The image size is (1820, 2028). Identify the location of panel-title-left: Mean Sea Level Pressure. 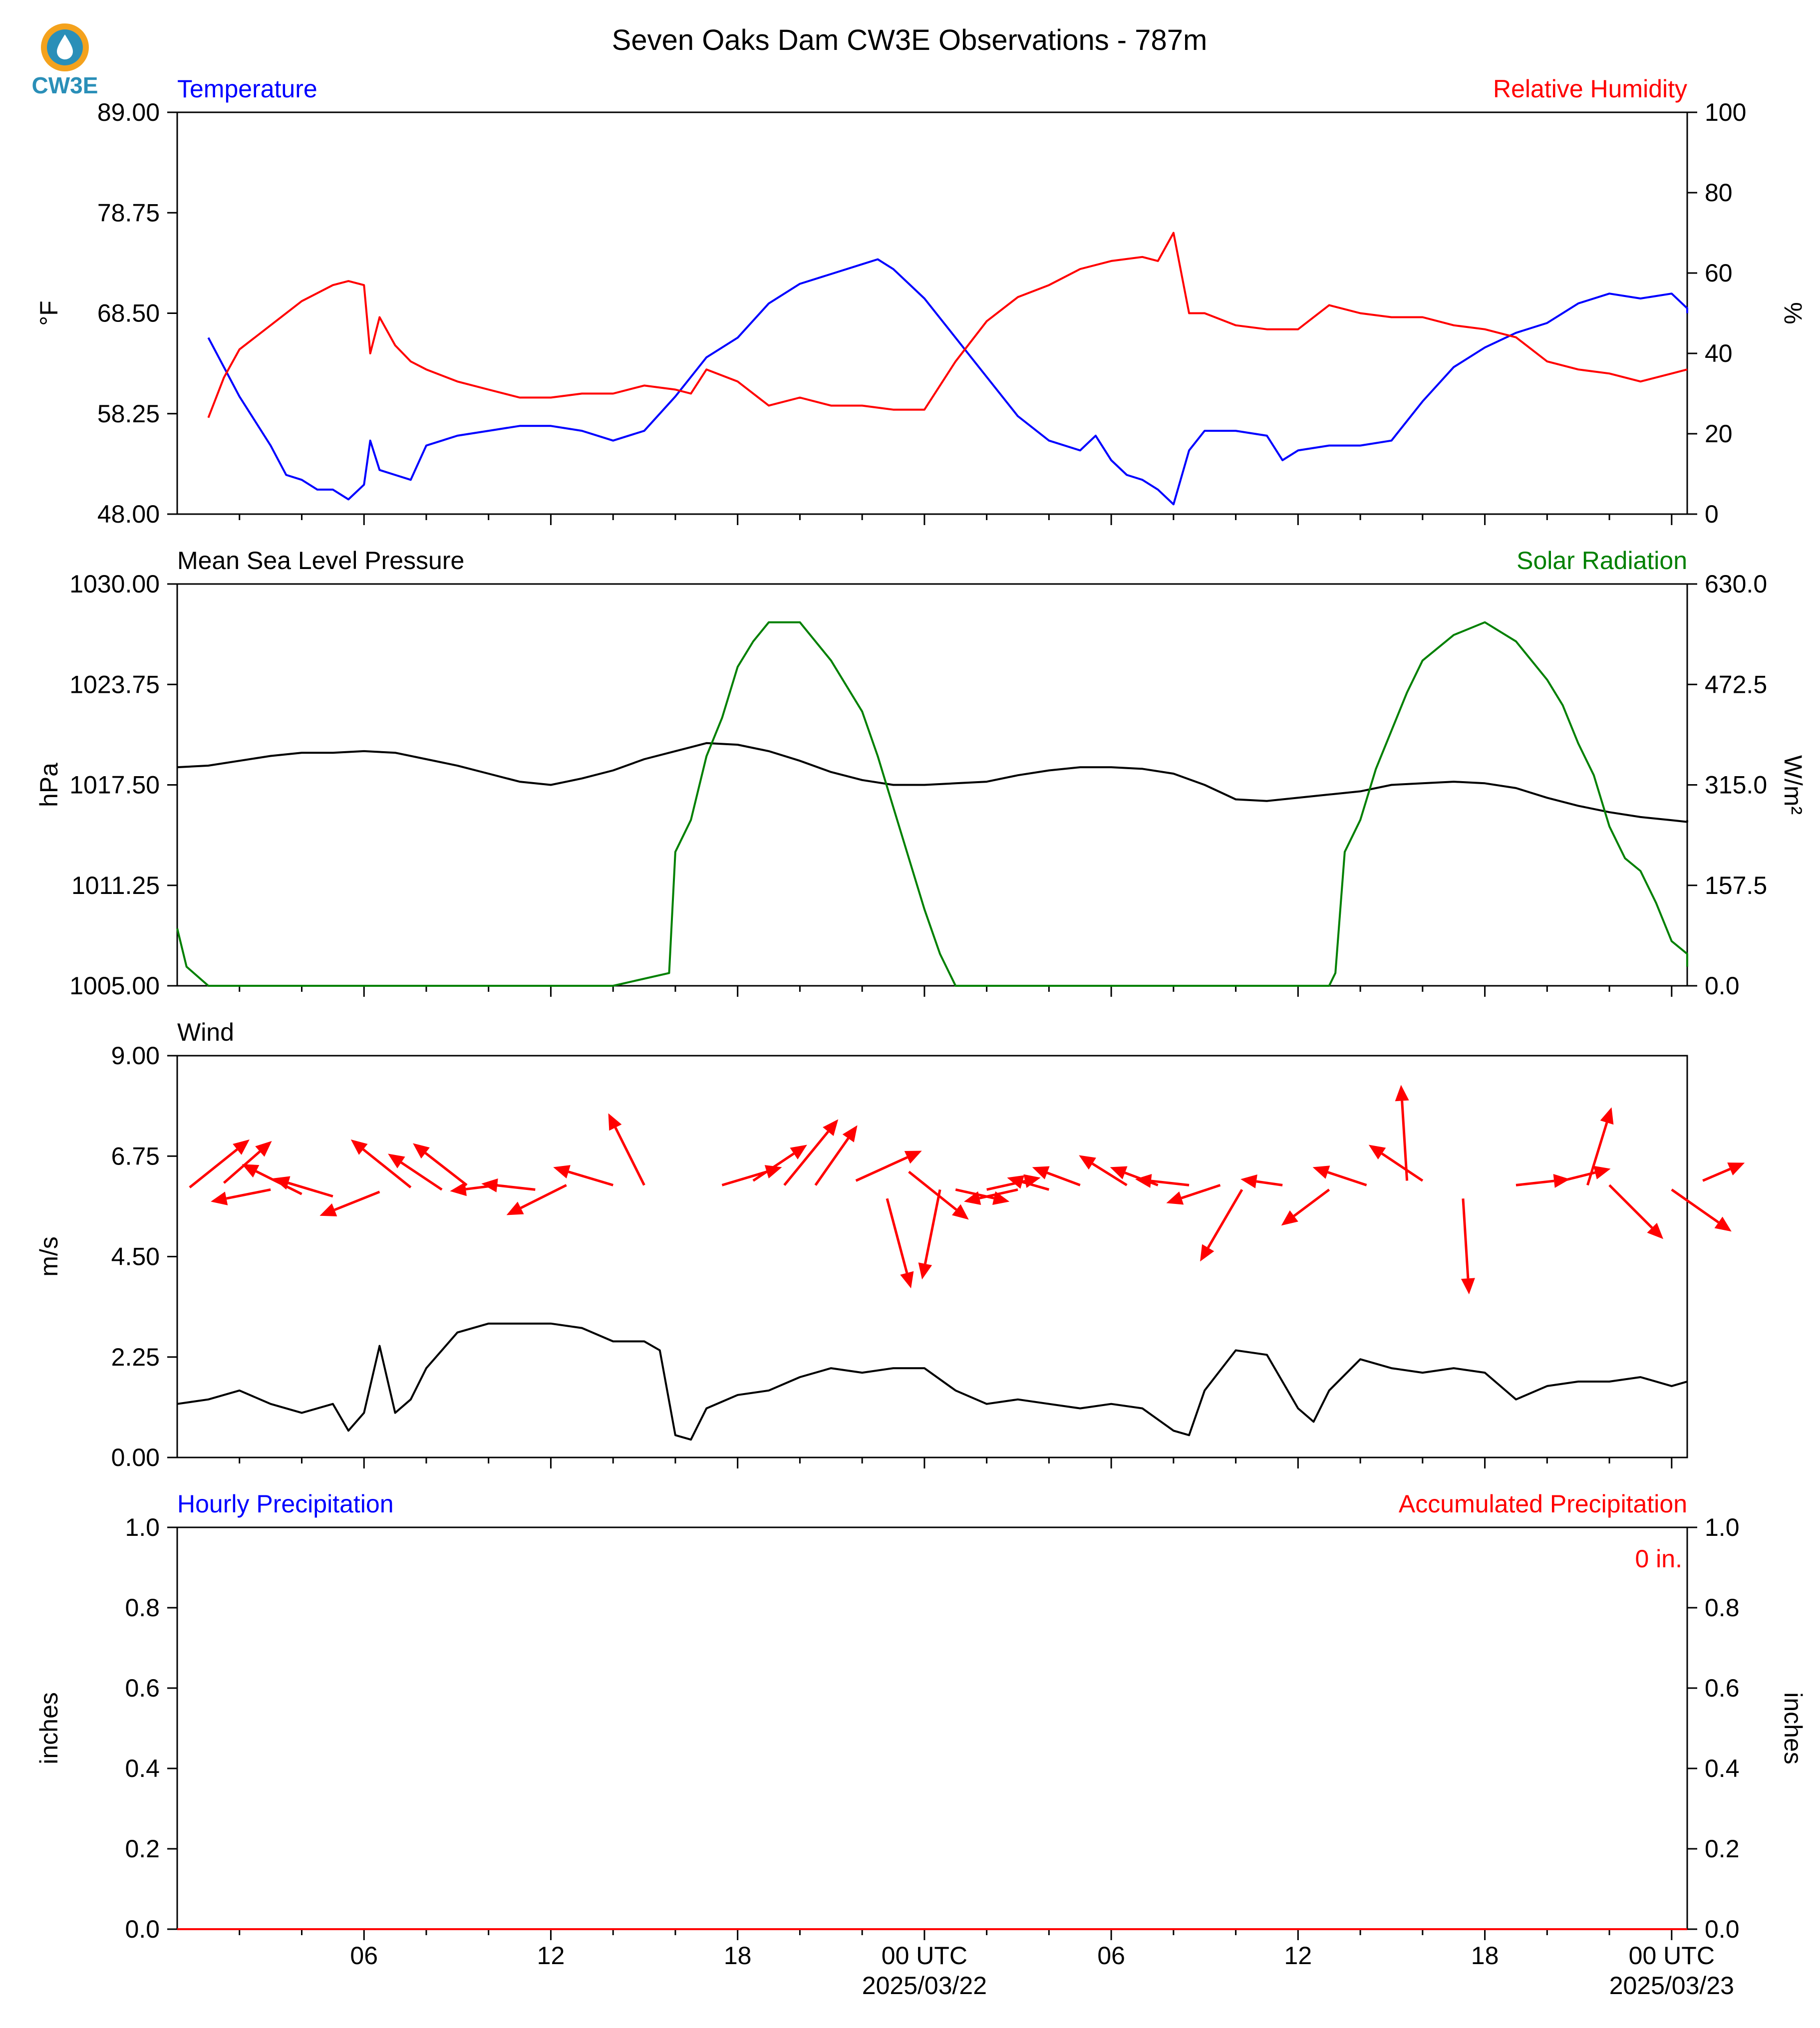
(320, 561).